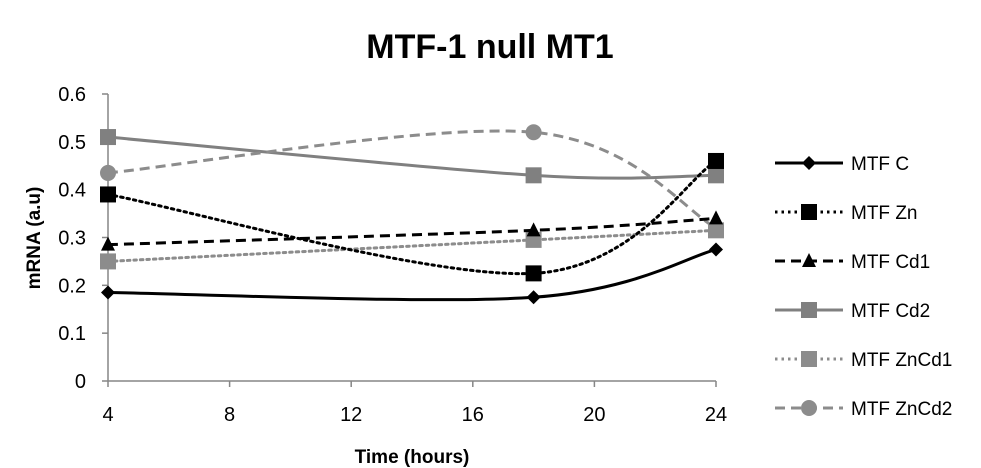  What do you see at coordinates (80, 382) in the screenshot?
I see `y-tick-label: 0` at bounding box center [80, 382].